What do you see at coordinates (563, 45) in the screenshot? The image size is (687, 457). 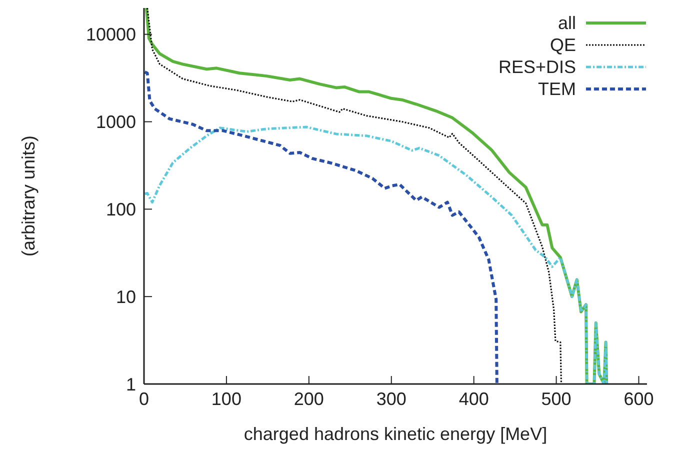 I see `legend-label: QE` at bounding box center [563, 45].